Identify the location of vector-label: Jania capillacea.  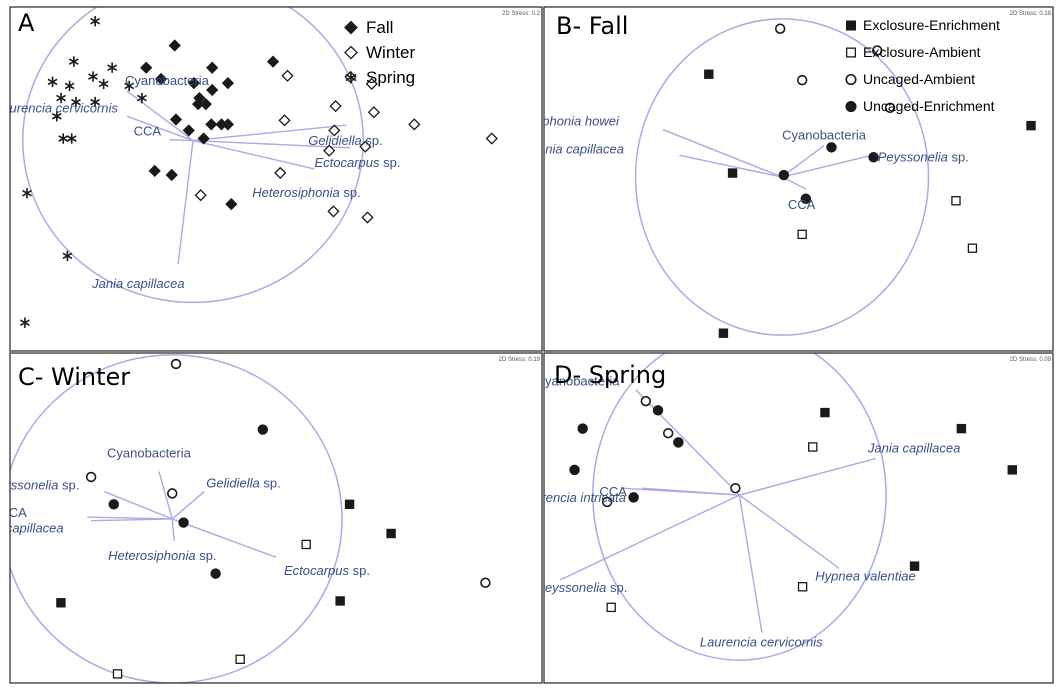
(138, 283).